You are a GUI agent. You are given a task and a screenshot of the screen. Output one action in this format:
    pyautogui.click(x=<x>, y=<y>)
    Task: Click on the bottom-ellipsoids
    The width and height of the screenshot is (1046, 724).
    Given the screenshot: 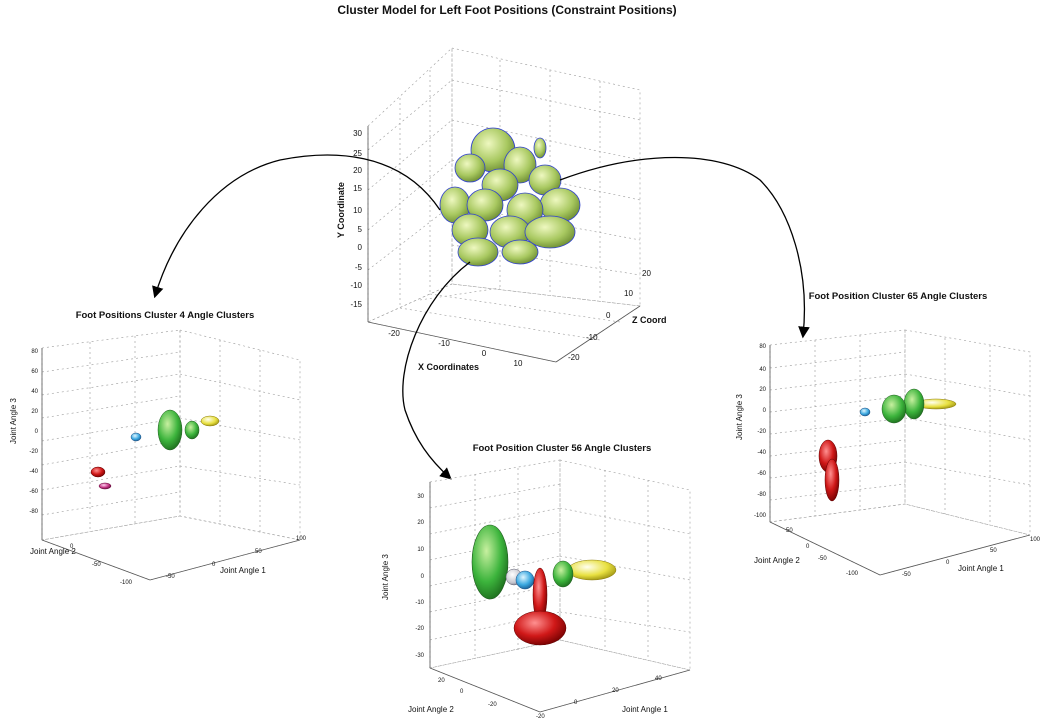 What is the action you would take?
    pyautogui.click(x=544, y=585)
    